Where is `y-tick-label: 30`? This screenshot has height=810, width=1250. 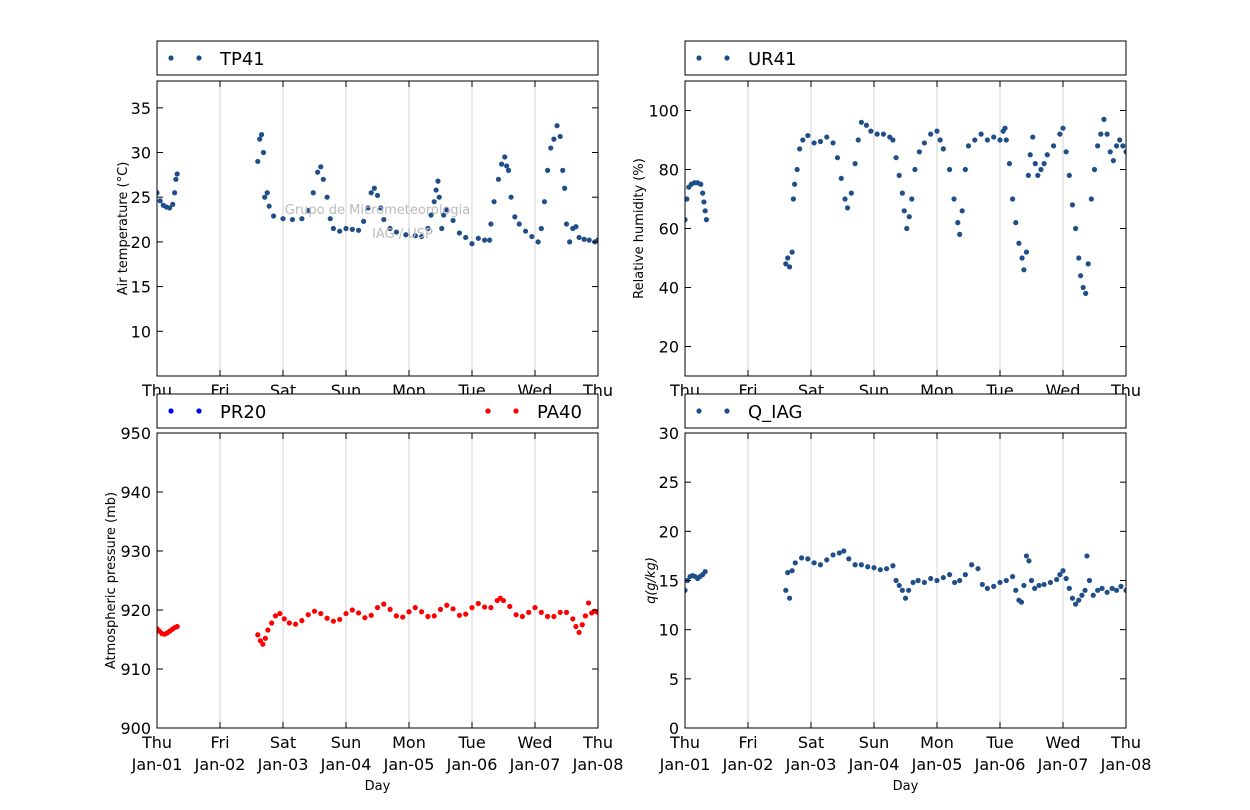
y-tick-label: 30 is located at coordinates (141, 153).